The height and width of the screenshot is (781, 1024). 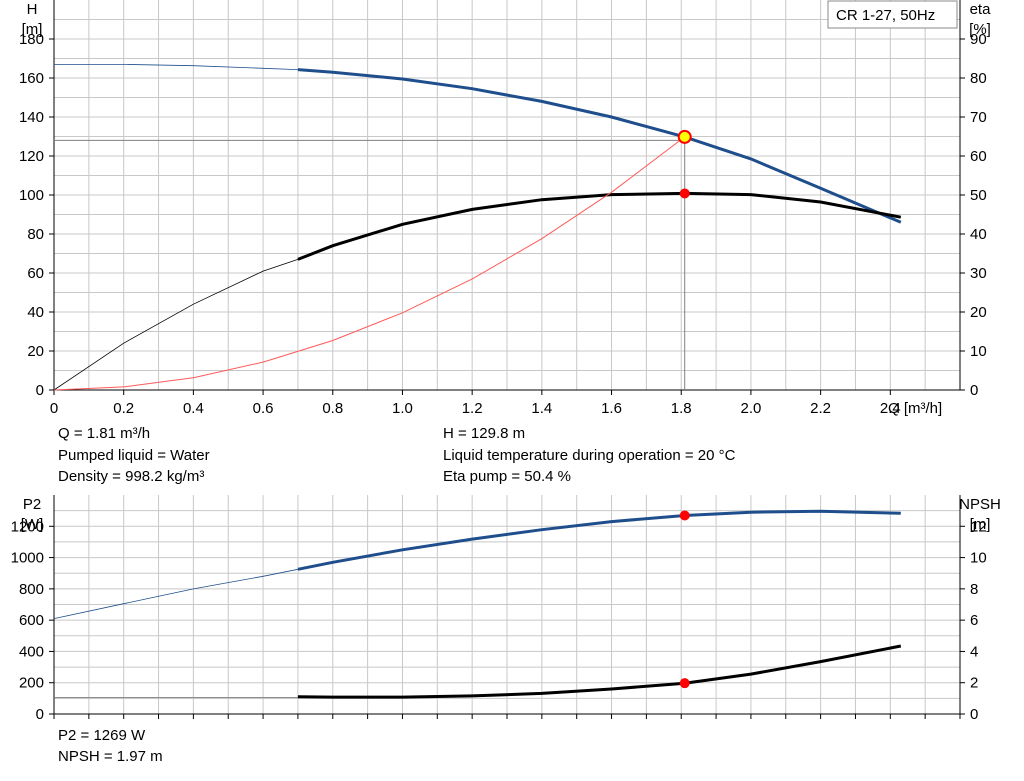 What do you see at coordinates (35, 351) in the screenshot?
I see `y-left-tick-label: 20` at bounding box center [35, 351].